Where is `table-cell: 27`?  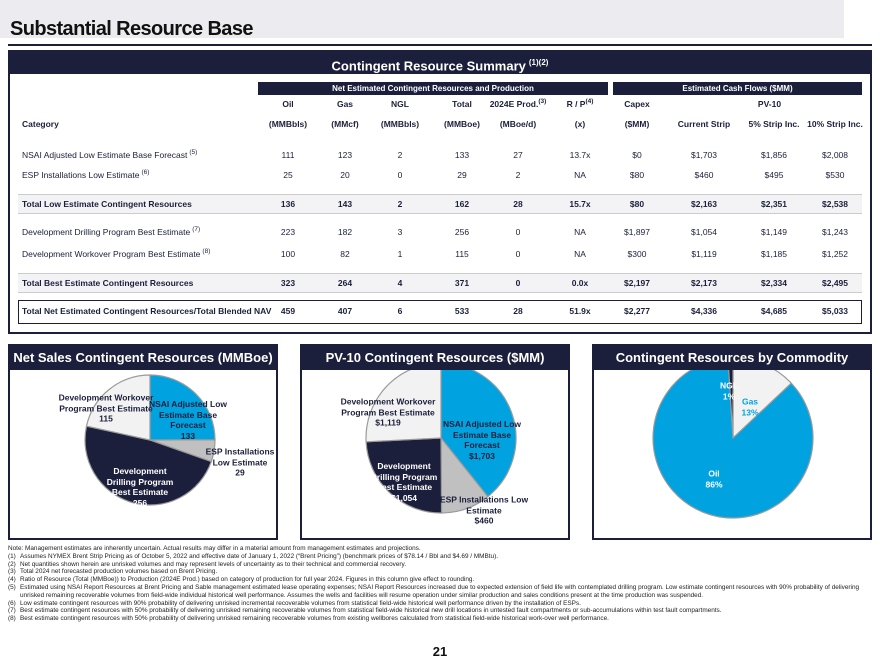
table-cell: 27 is located at coordinates (518, 155).